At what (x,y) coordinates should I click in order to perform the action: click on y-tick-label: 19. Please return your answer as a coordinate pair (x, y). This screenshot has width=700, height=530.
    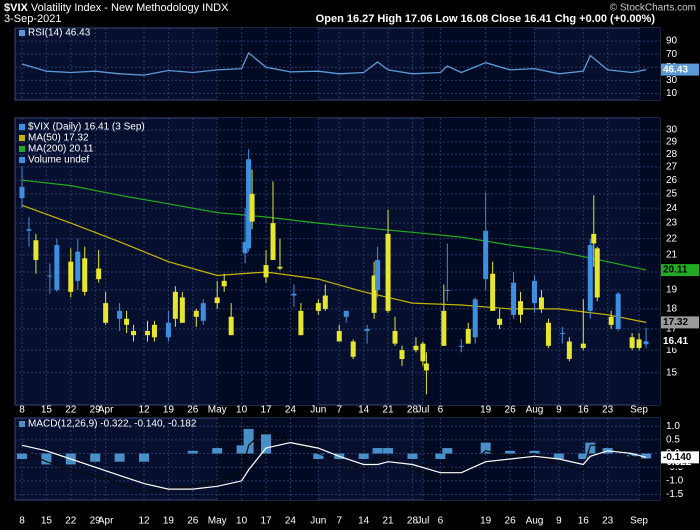
    Looking at the image, I should click on (672, 290).